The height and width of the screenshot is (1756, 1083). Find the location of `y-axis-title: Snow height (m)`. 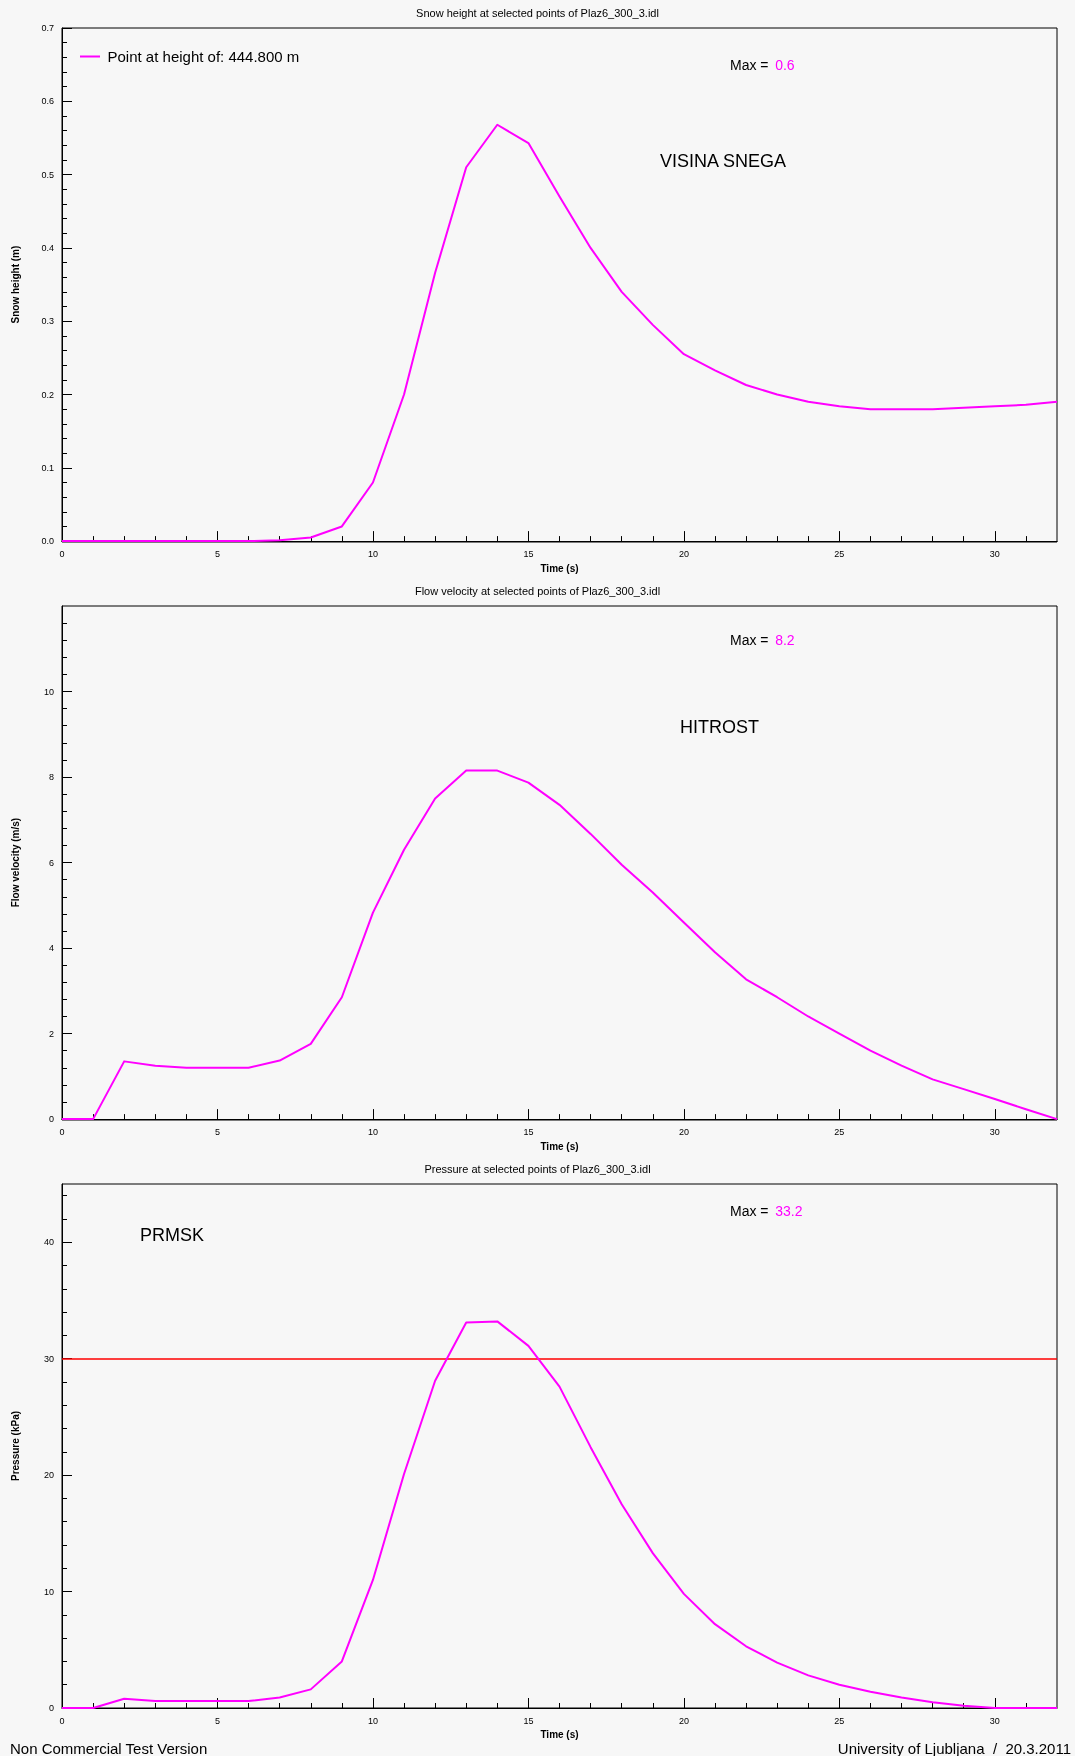

y-axis-title: Snow height (m) is located at coordinates (15, 284).